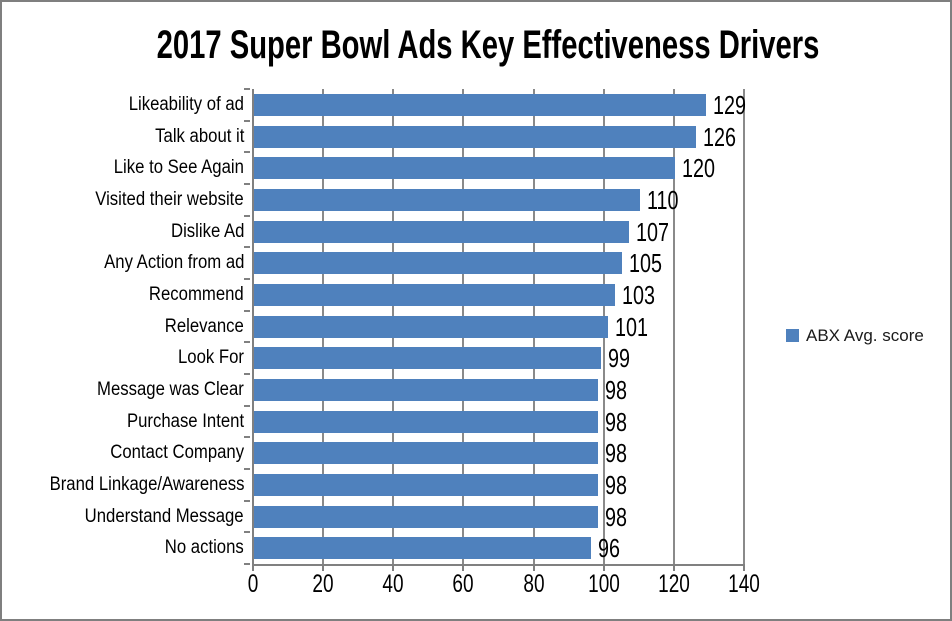 Image resolution: width=952 pixels, height=621 pixels. Describe the element at coordinates (164, 516) in the screenshot. I see `category-label: Understand Message` at that location.